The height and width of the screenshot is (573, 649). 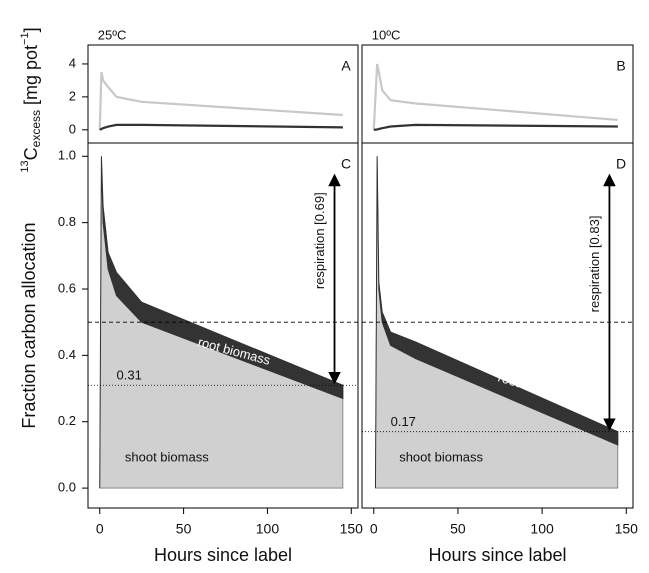 I want to click on y-tick-label: 0, so click(x=72, y=128).